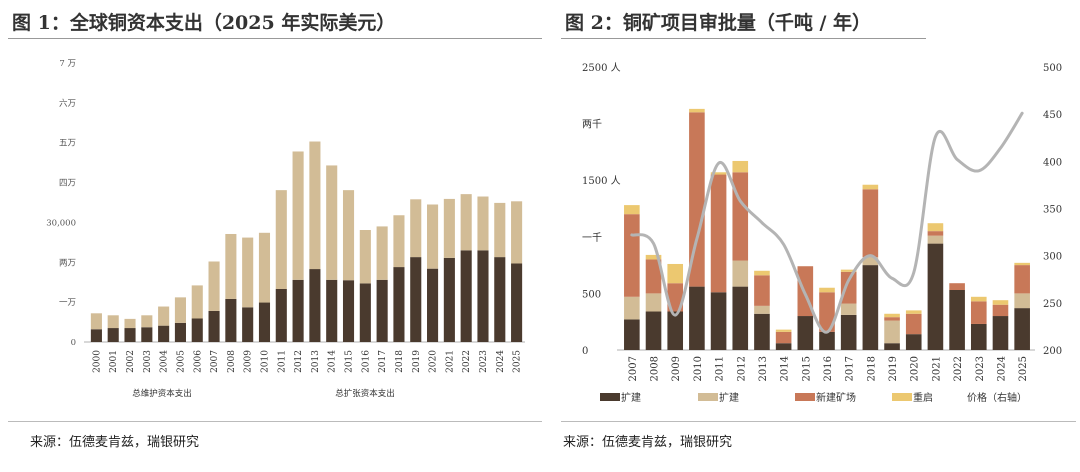 The width and height of the screenshot is (1080, 472). What do you see at coordinates (180, 310) in the screenshot?
I see `bar-expansion-2005` at bounding box center [180, 310].